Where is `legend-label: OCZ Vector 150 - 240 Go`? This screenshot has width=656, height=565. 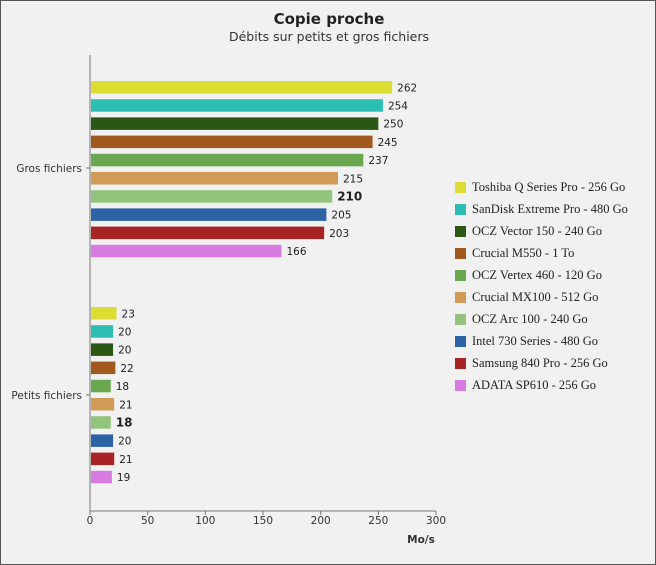
legend-label: OCZ Vector 150 - 240 Go is located at coordinates (537, 230).